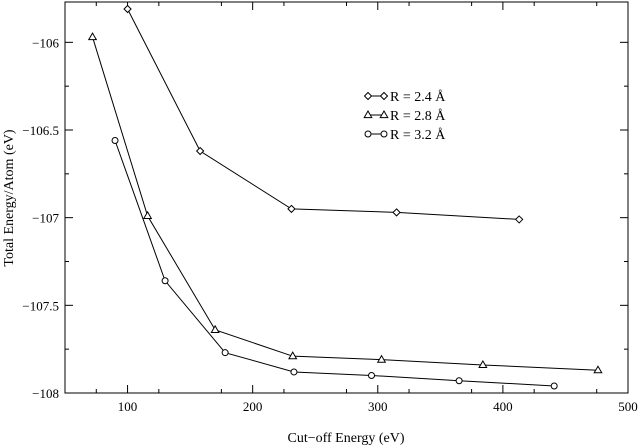 The height and width of the screenshot is (448, 640). I want to click on y-axis-label: Total Energy/Atom (eV), so click(9, 198).